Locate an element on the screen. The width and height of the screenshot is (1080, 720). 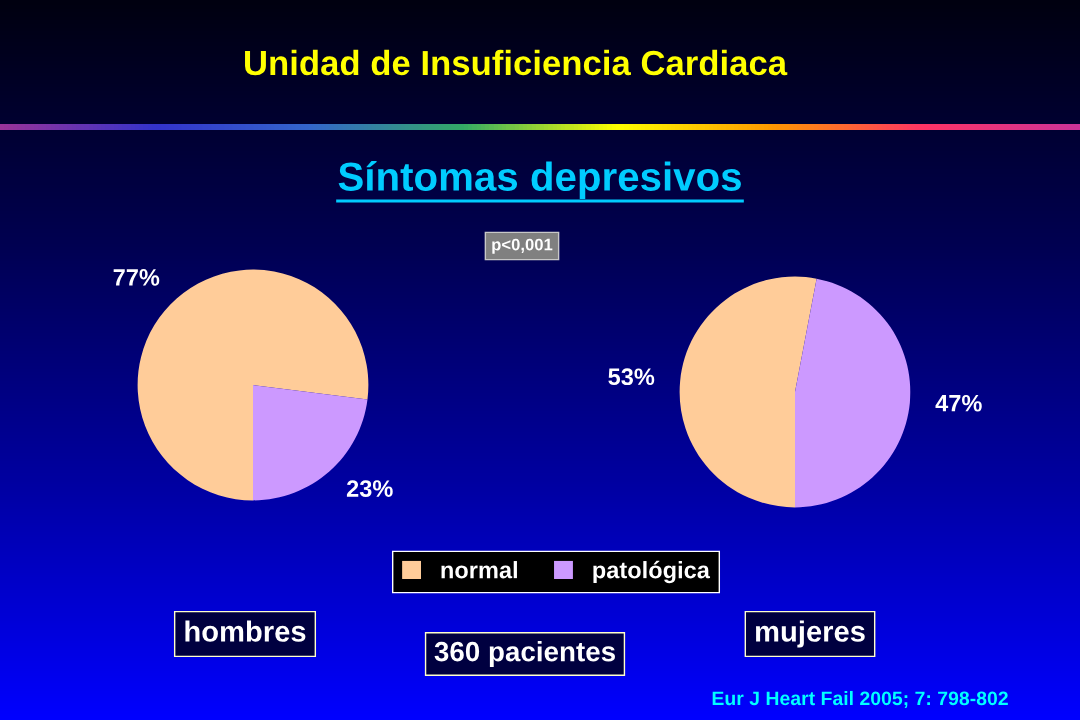
slice-label: hombres is located at coordinates (245, 631).